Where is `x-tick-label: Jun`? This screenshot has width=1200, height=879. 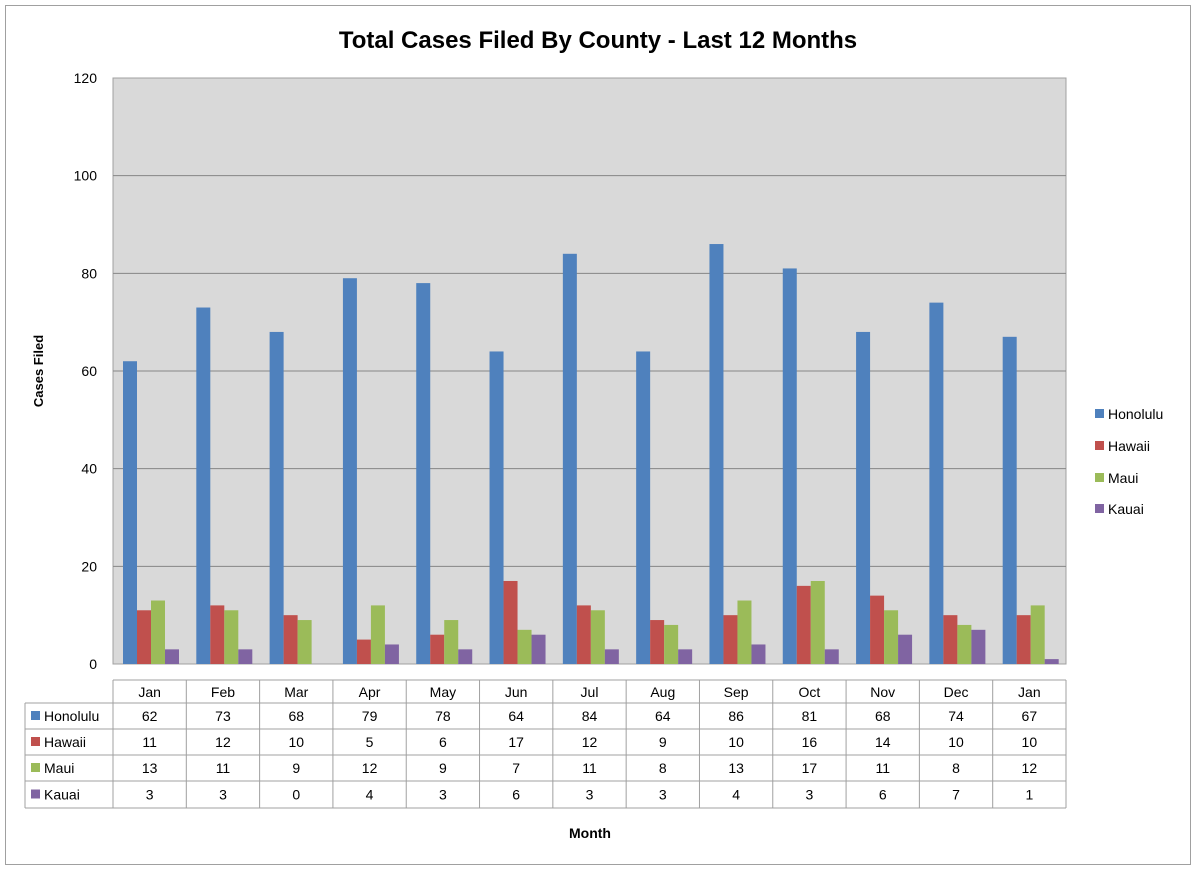 x-tick-label: Jun is located at coordinates (516, 692).